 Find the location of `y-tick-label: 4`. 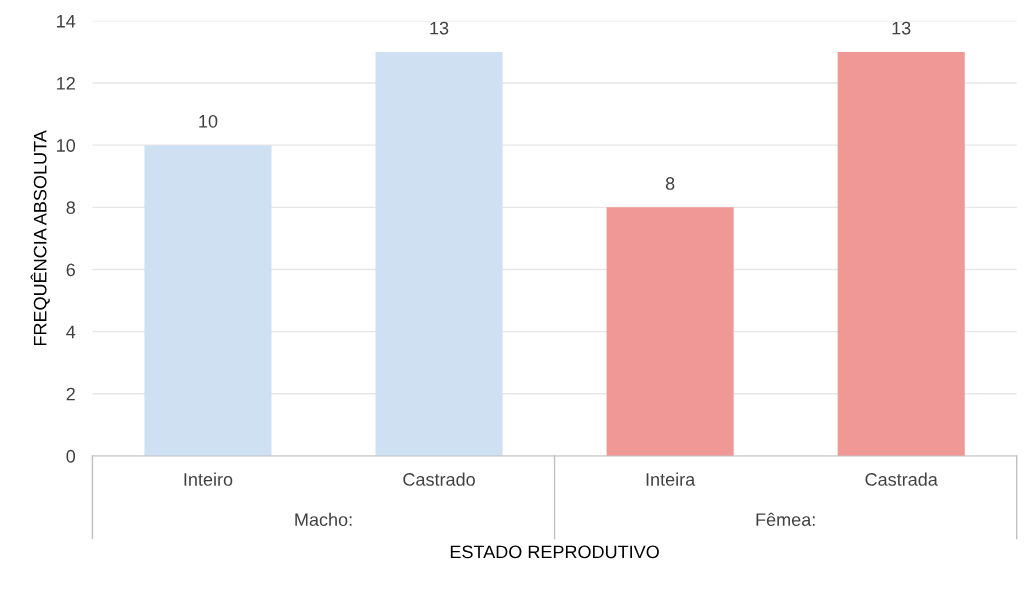

y-tick-label: 4 is located at coordinates (71, 332).